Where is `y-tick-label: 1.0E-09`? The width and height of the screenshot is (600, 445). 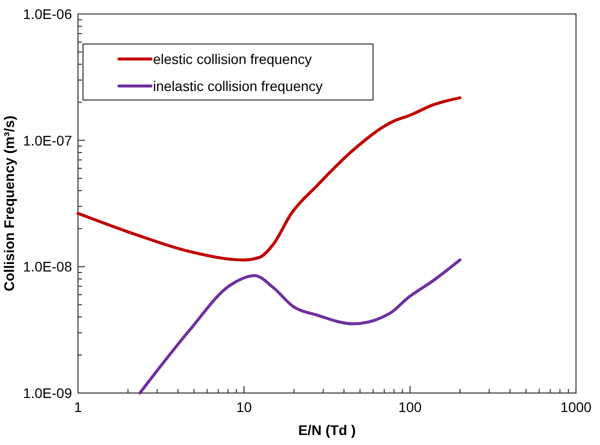 y-tick-label: 1.0E-09 is located at coordinates (47, 393).